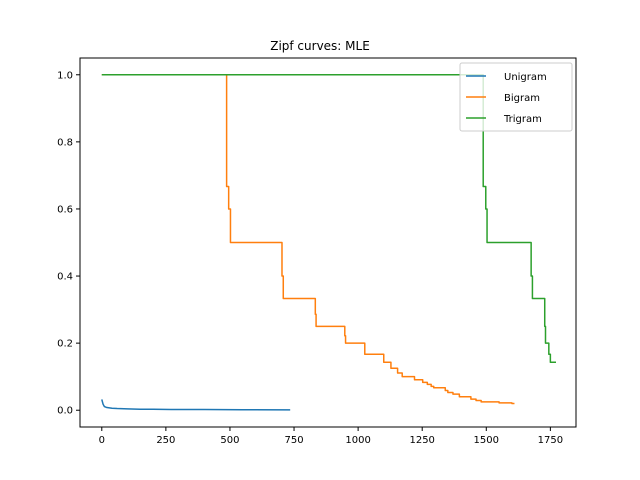 The width and height of the screenshot is (640, 480). I want to click on y-axis: 0.0 0.2 0.4 0.6 0.8 1.0, so click(68, 243).